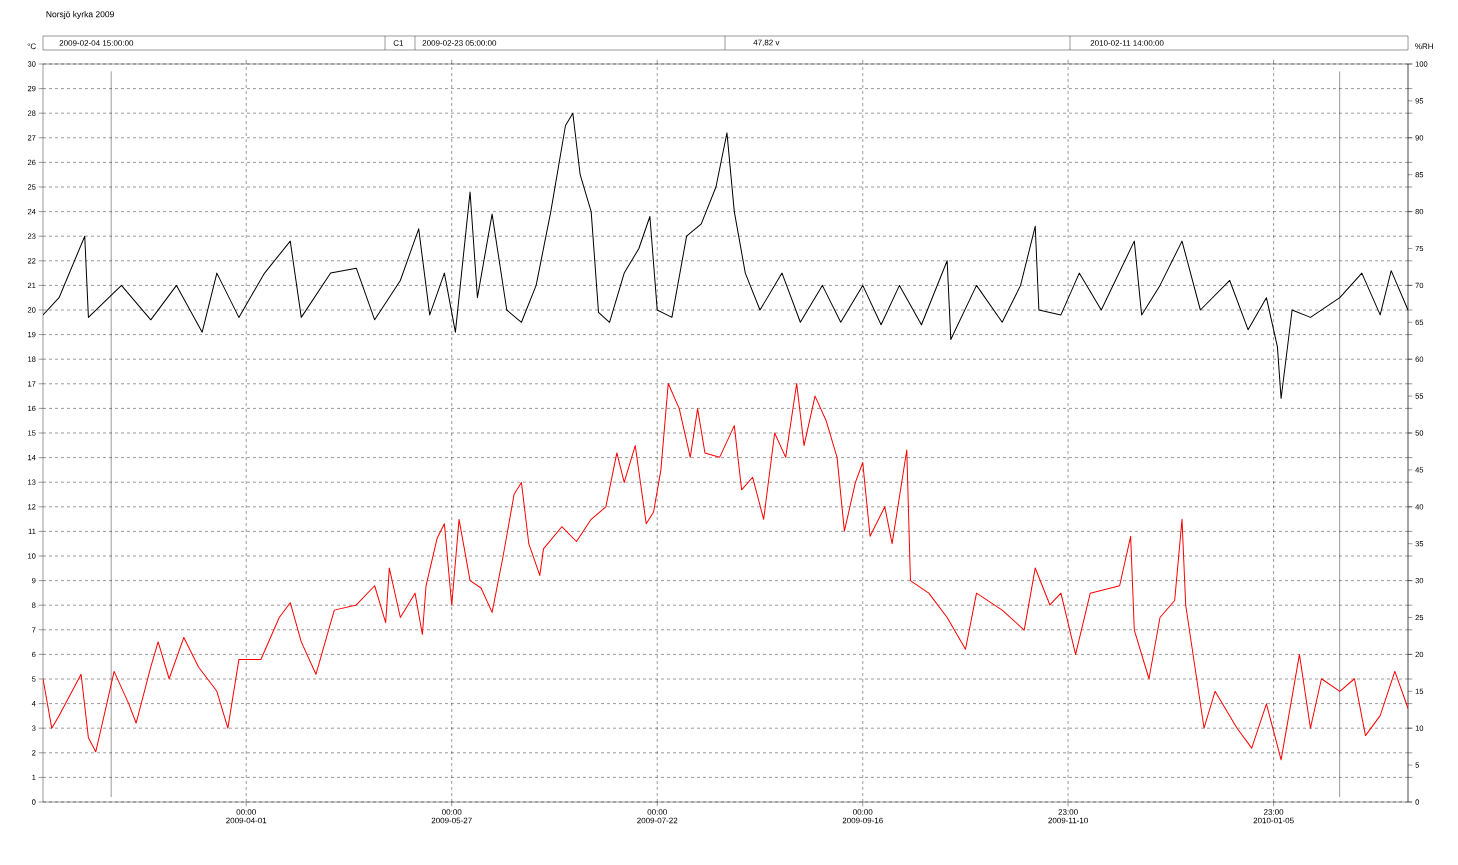  I want to click on y2-axis-title: %RH, so click(1424, 46).